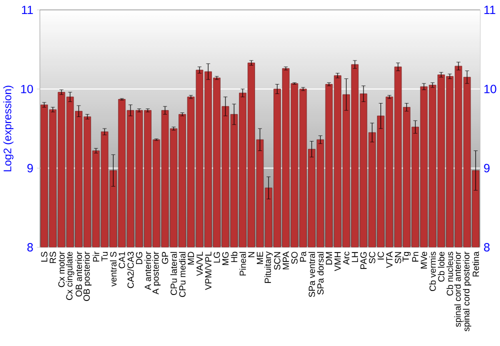 The height and width of the screenshot is (346, 500). What do you see at coordinates (312, 274) in the screenshot?
I see `x-tick-label: SPa ventral` at bounding box center [312, 274].